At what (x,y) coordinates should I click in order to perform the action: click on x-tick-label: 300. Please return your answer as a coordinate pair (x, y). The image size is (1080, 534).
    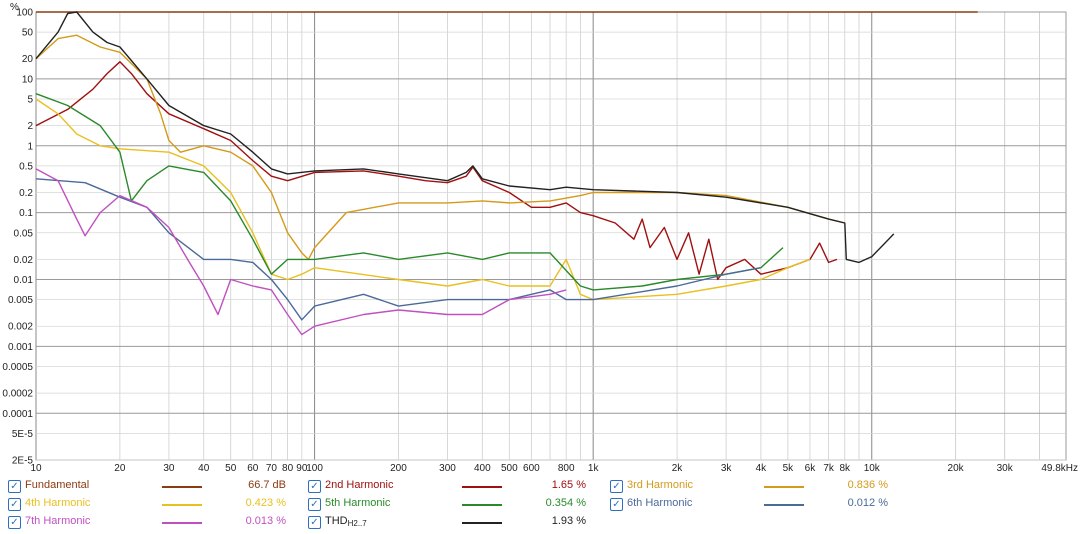
    Looking at the image, I should click on (447, 468).